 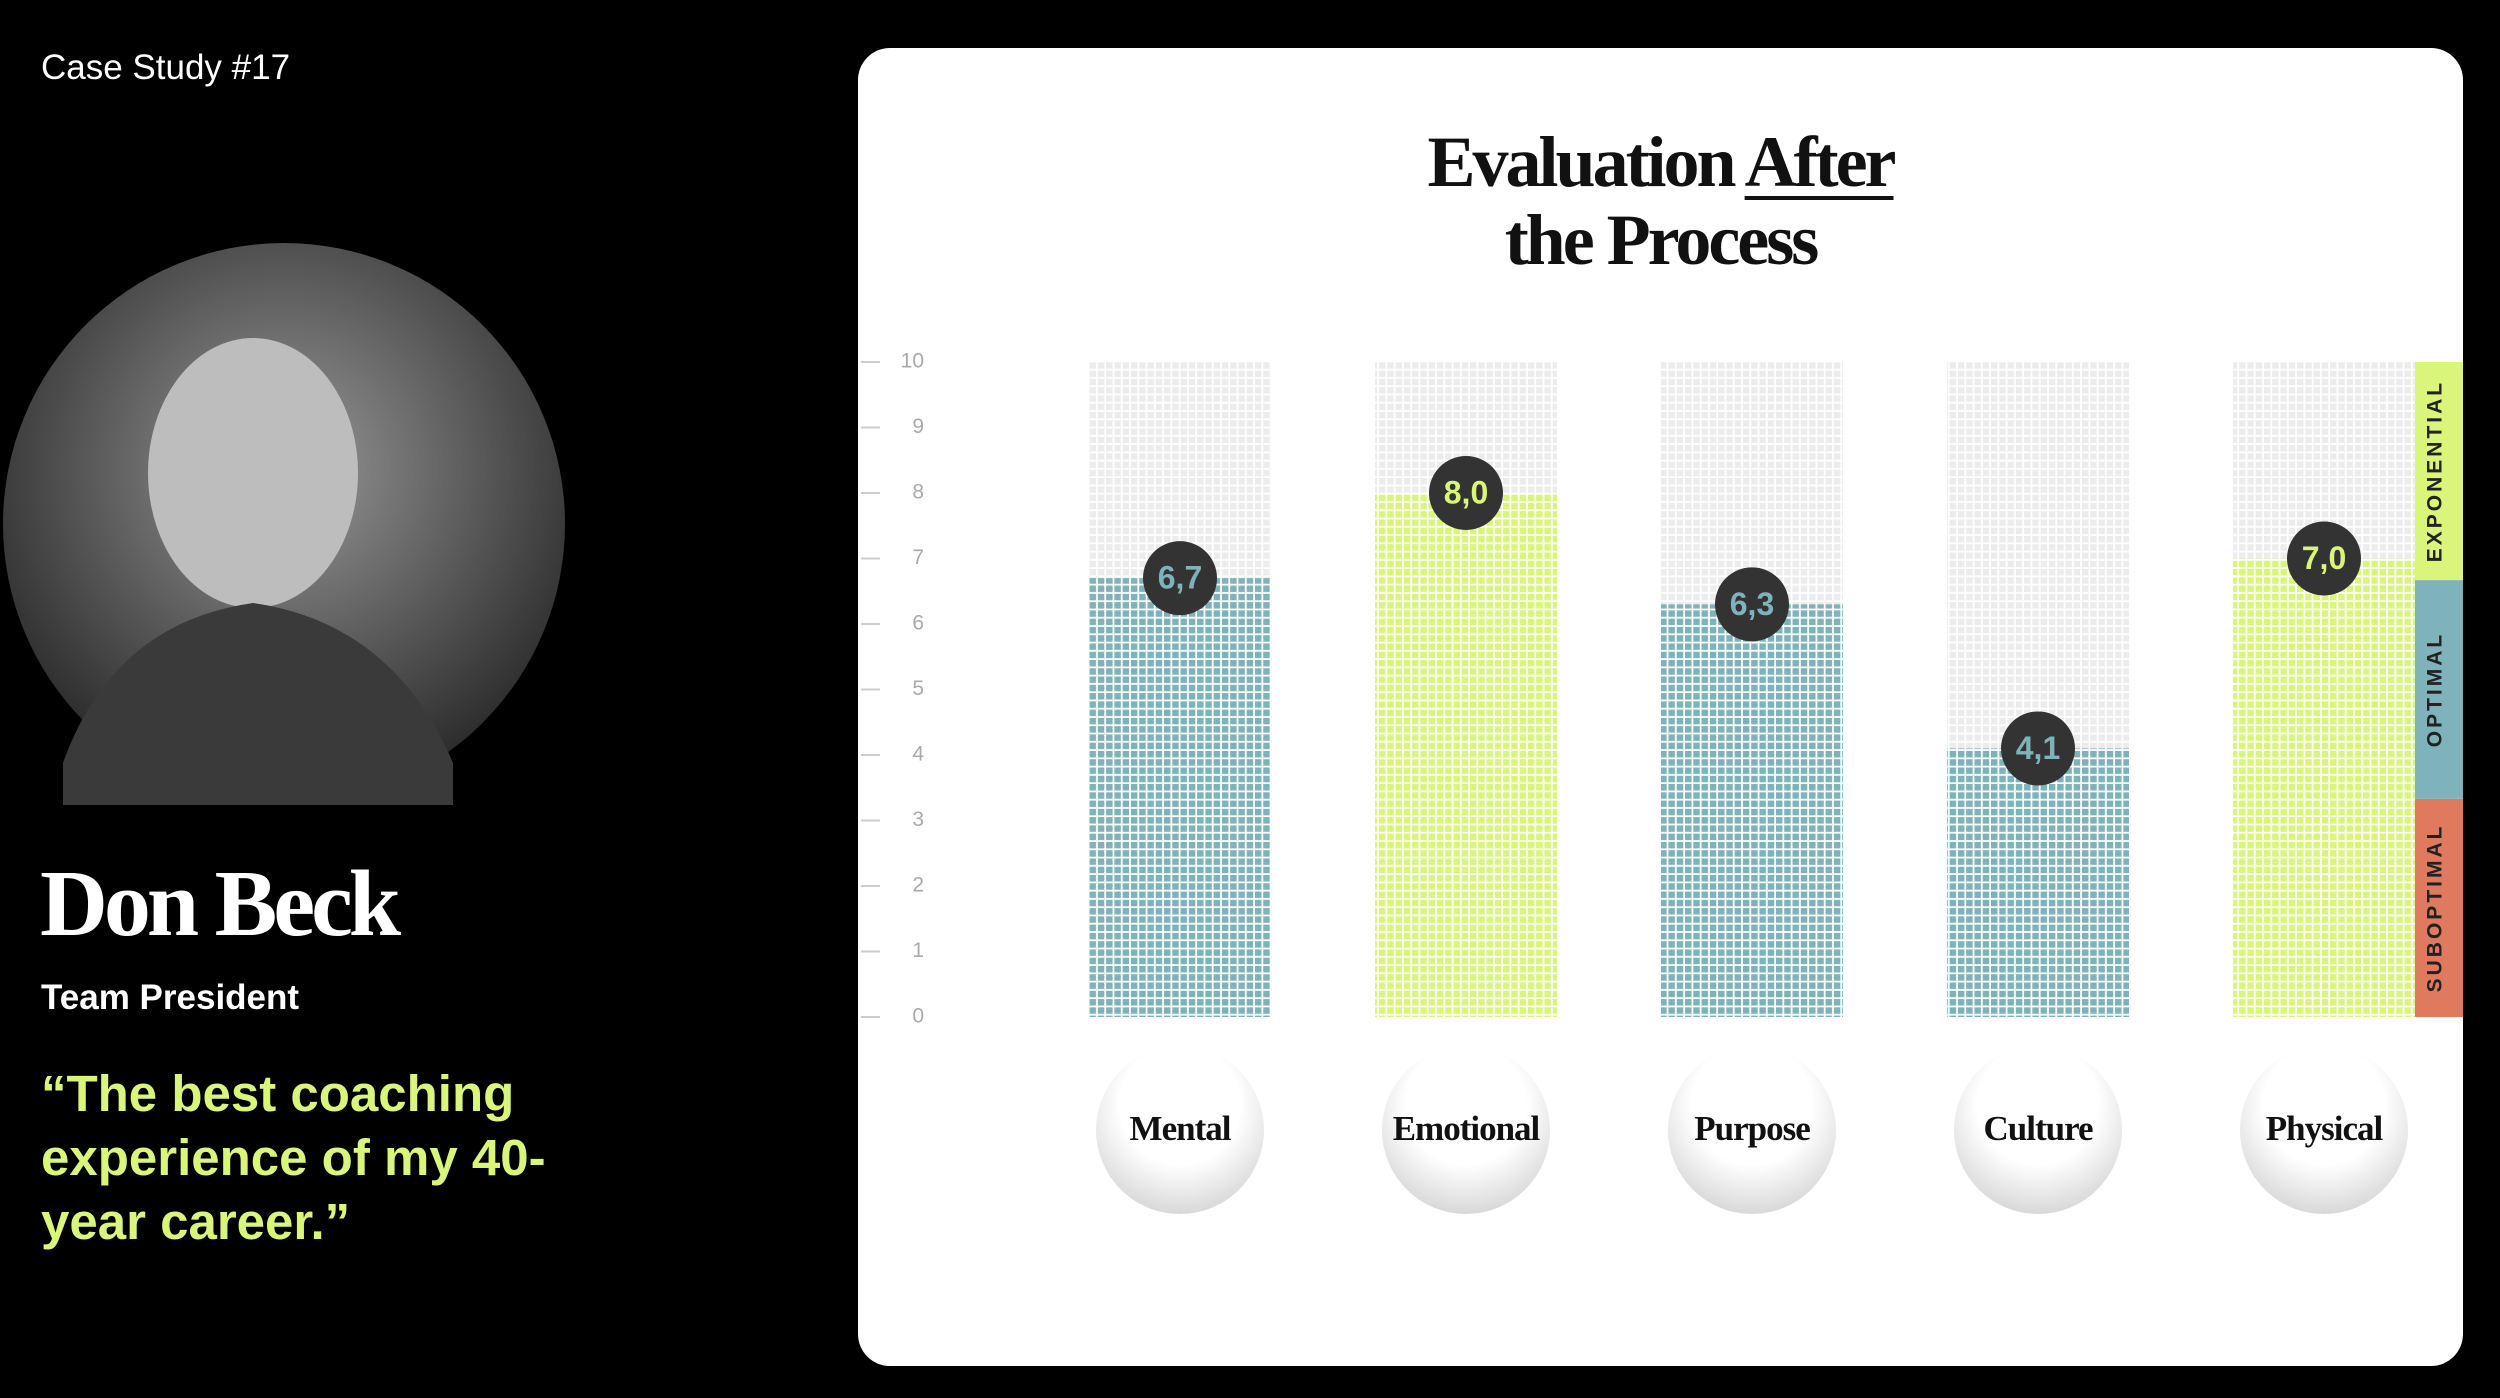 What do you see at coordinates (918, 557) in the screenshot?
I see `y-tick-label: 7` at bounding box center [918, 557].